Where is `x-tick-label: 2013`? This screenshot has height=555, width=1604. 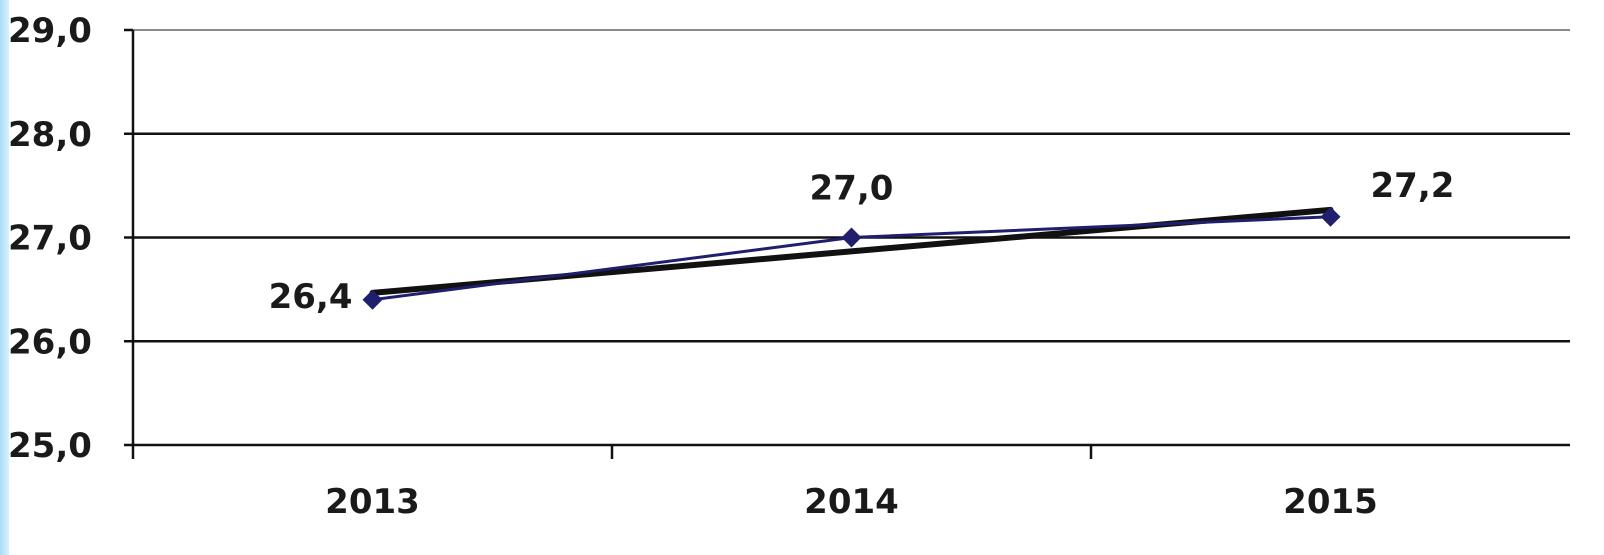
x-tick-label: 2013 is located at coordinates (372, 502).